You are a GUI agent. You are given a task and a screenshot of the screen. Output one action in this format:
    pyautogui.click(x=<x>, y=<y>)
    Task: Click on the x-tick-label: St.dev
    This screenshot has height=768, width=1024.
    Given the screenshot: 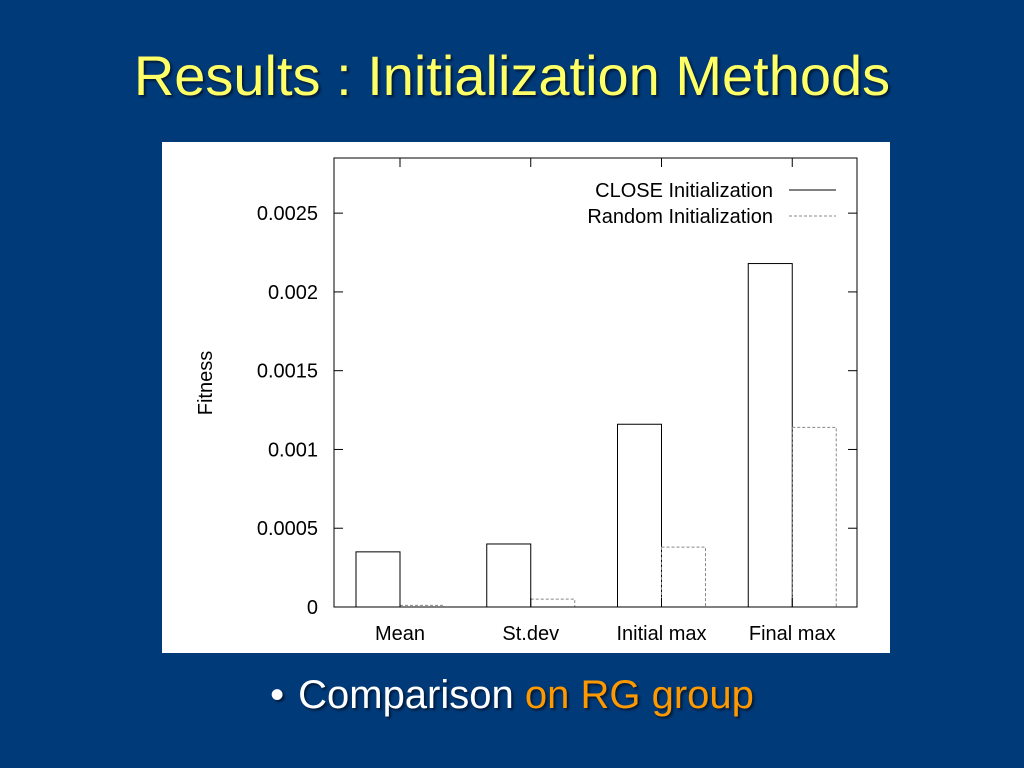 What is the action you would take?
    pyautogui.click(x=530, y=634)
    